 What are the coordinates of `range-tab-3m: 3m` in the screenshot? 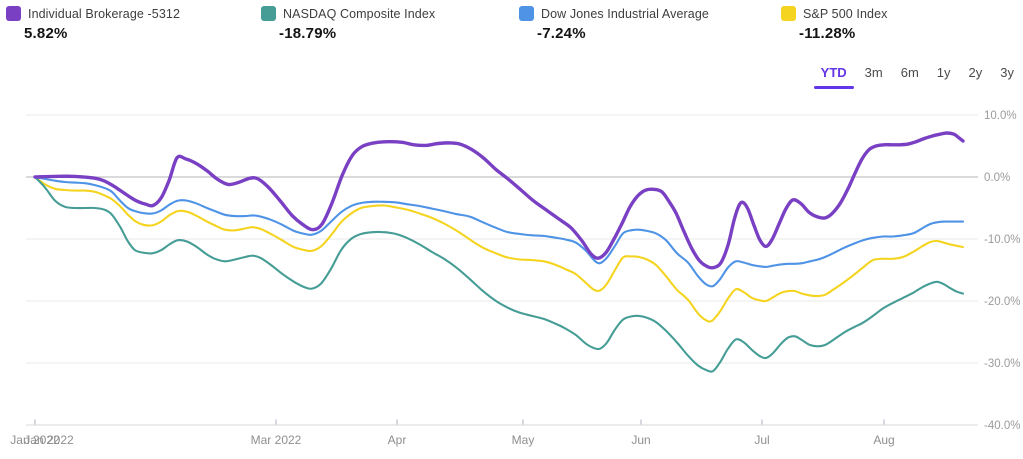 It's located at (873, 72).